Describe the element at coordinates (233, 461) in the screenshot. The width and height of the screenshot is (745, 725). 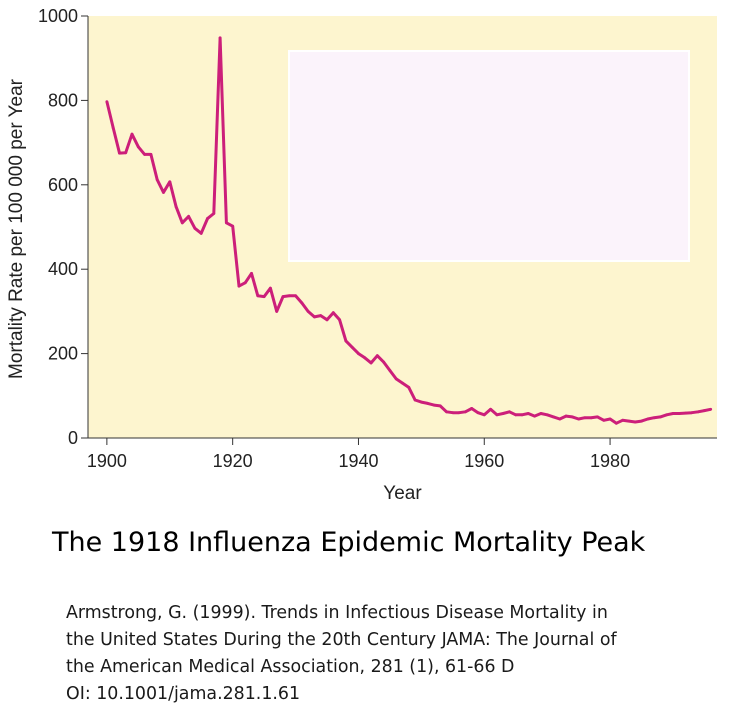
I see `x-tick-label: 1920` at that location.